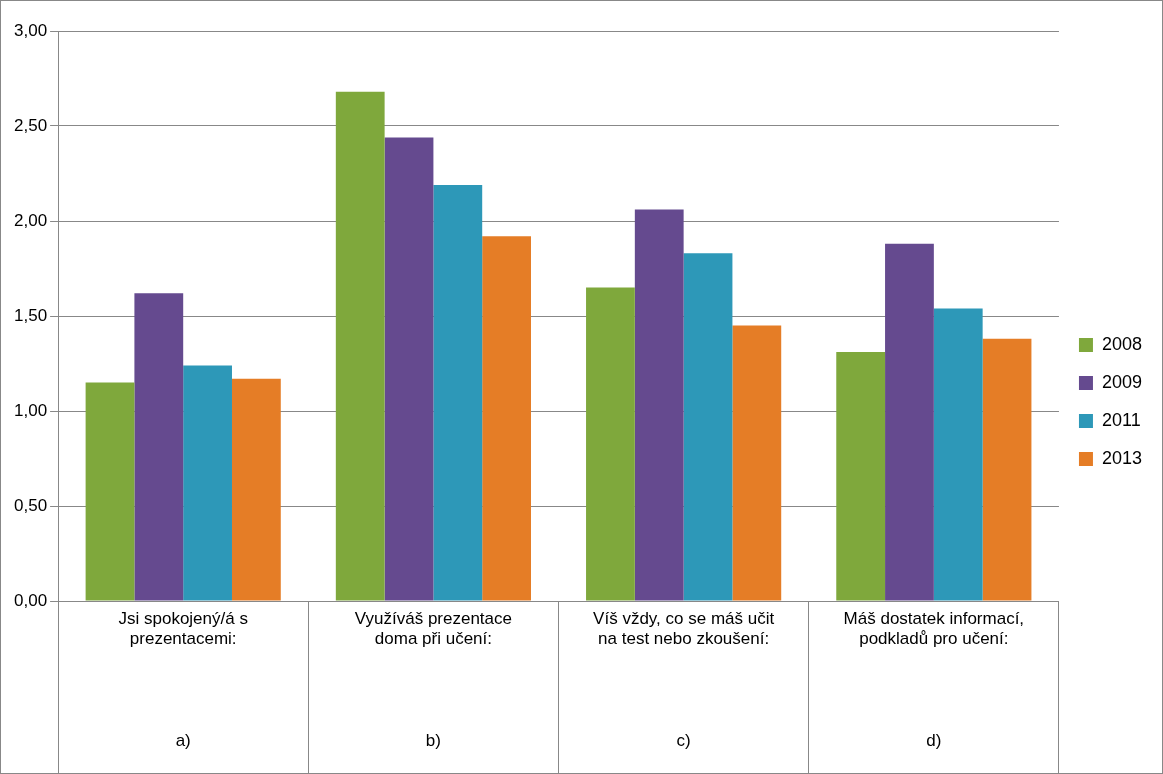  What do you see at coordinates (433, 679) in the screenshot?
I see `category-label: Využíváš prezentace doma při učení: b)` at bounding box center [433, 679].